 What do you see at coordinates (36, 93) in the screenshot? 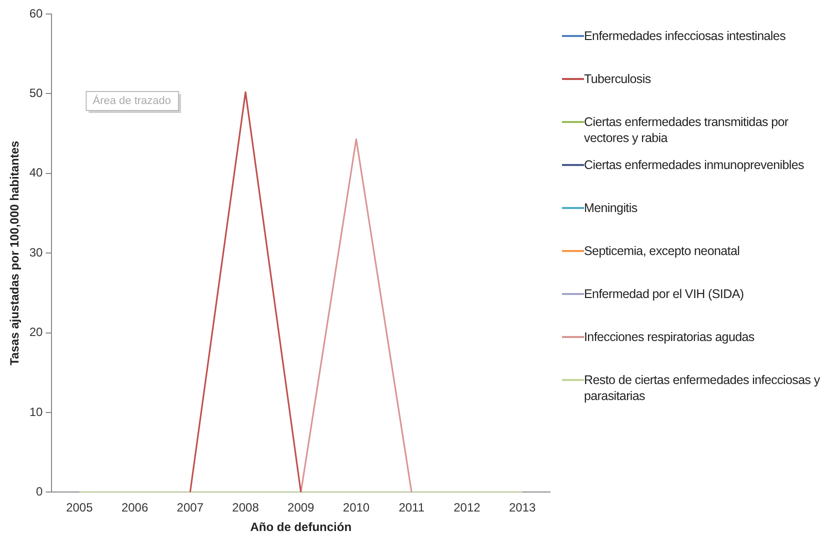
I see `y-tick-label: 50` at bounding box center [36, 93].